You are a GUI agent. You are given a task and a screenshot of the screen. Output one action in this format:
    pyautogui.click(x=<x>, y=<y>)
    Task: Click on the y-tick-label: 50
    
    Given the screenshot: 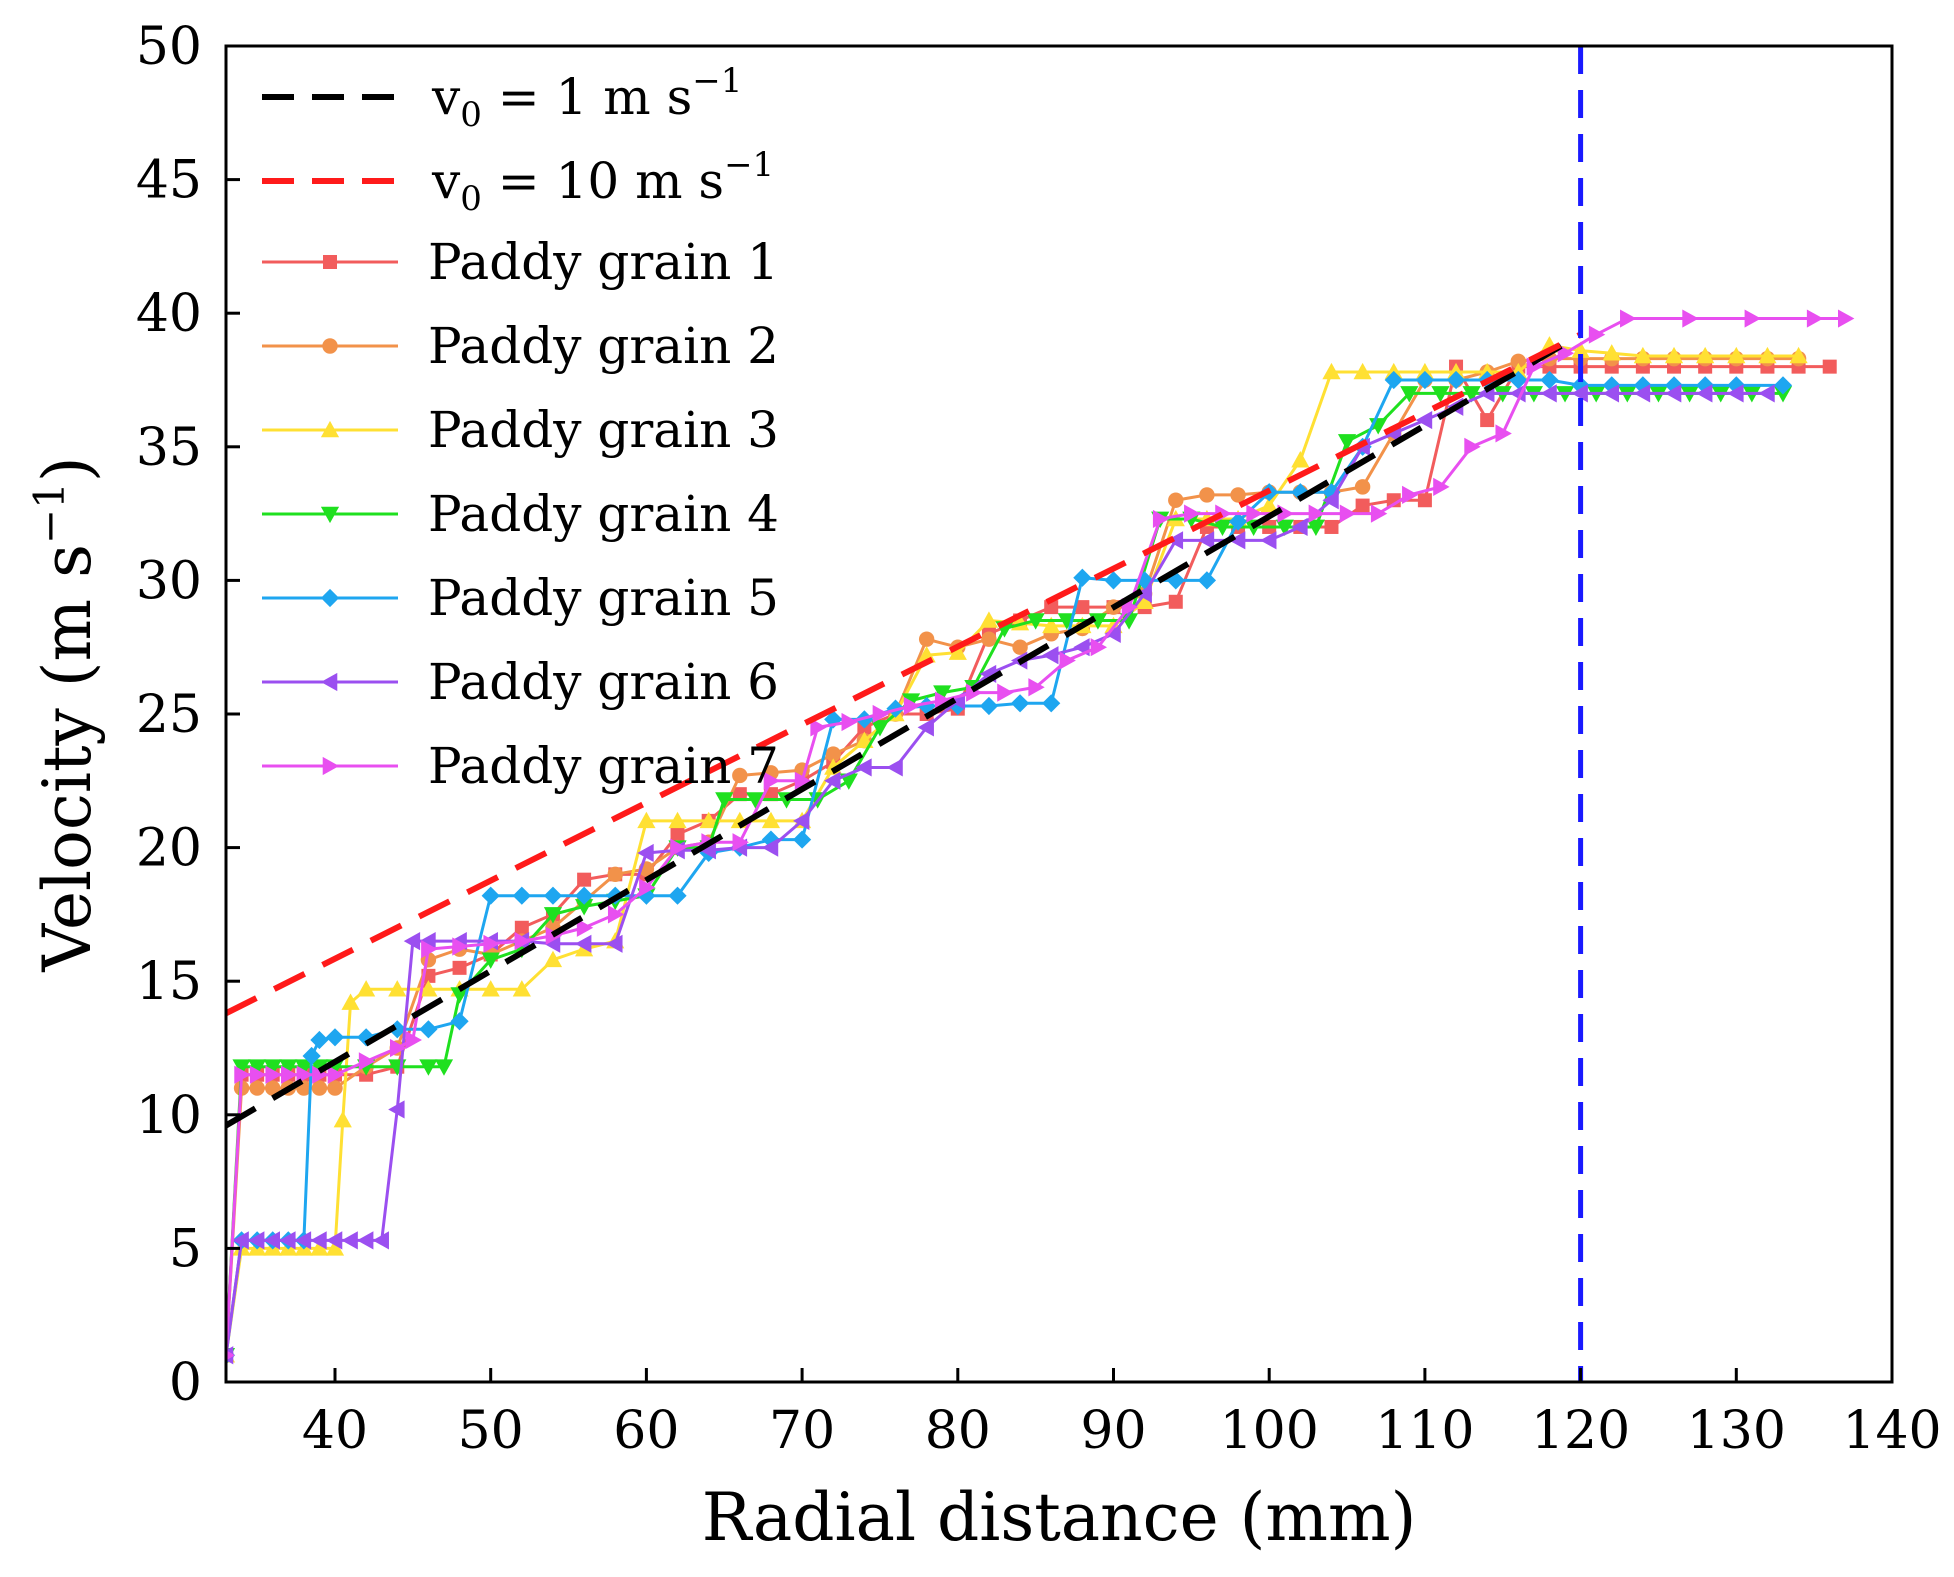 What is the action you would take?
    pyautogui.click(x=169, y=47)
    